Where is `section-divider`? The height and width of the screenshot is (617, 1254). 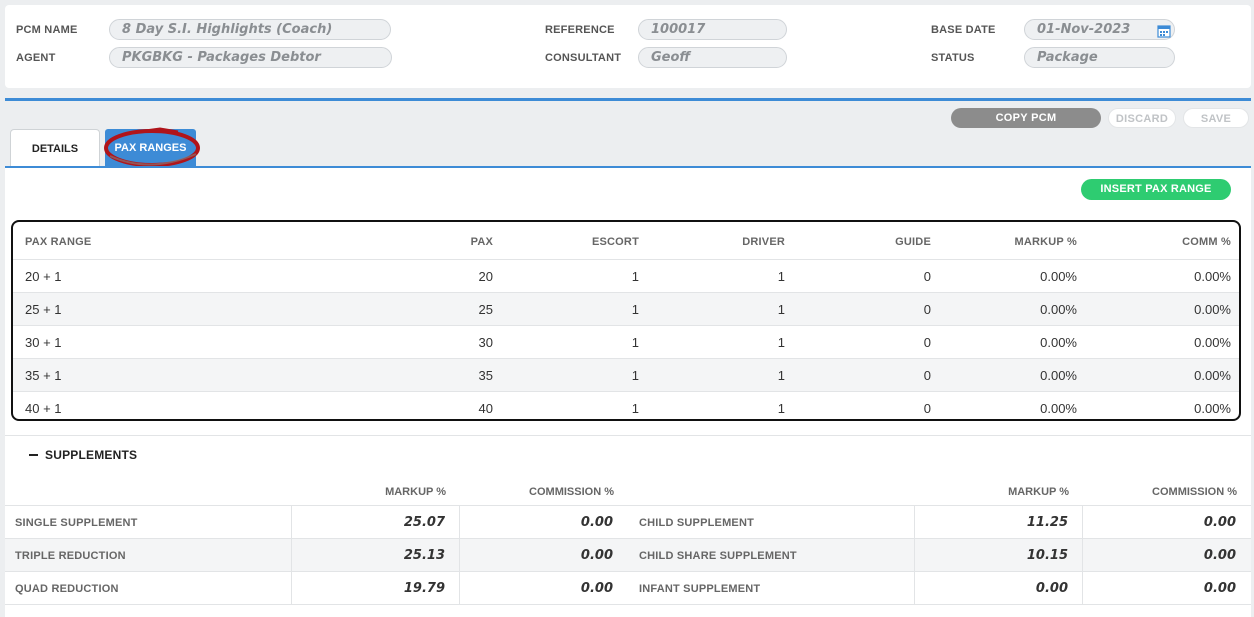
section-divider is located at coordinates (628, 435).